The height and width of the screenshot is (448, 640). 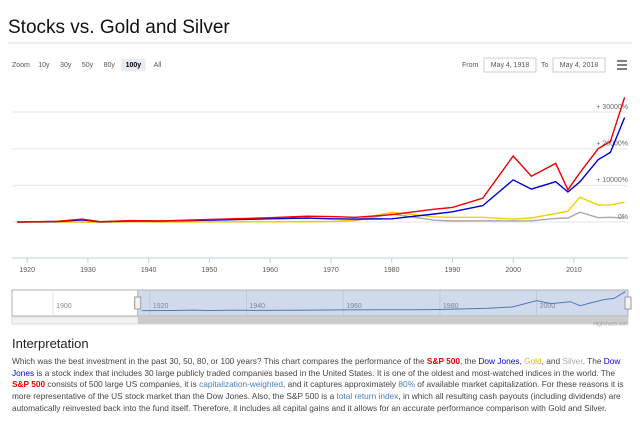 What do you see at coordinates (382, 320) in the screenshot?
I see `scrollbar-thumb` at bounding box center [382, 320].